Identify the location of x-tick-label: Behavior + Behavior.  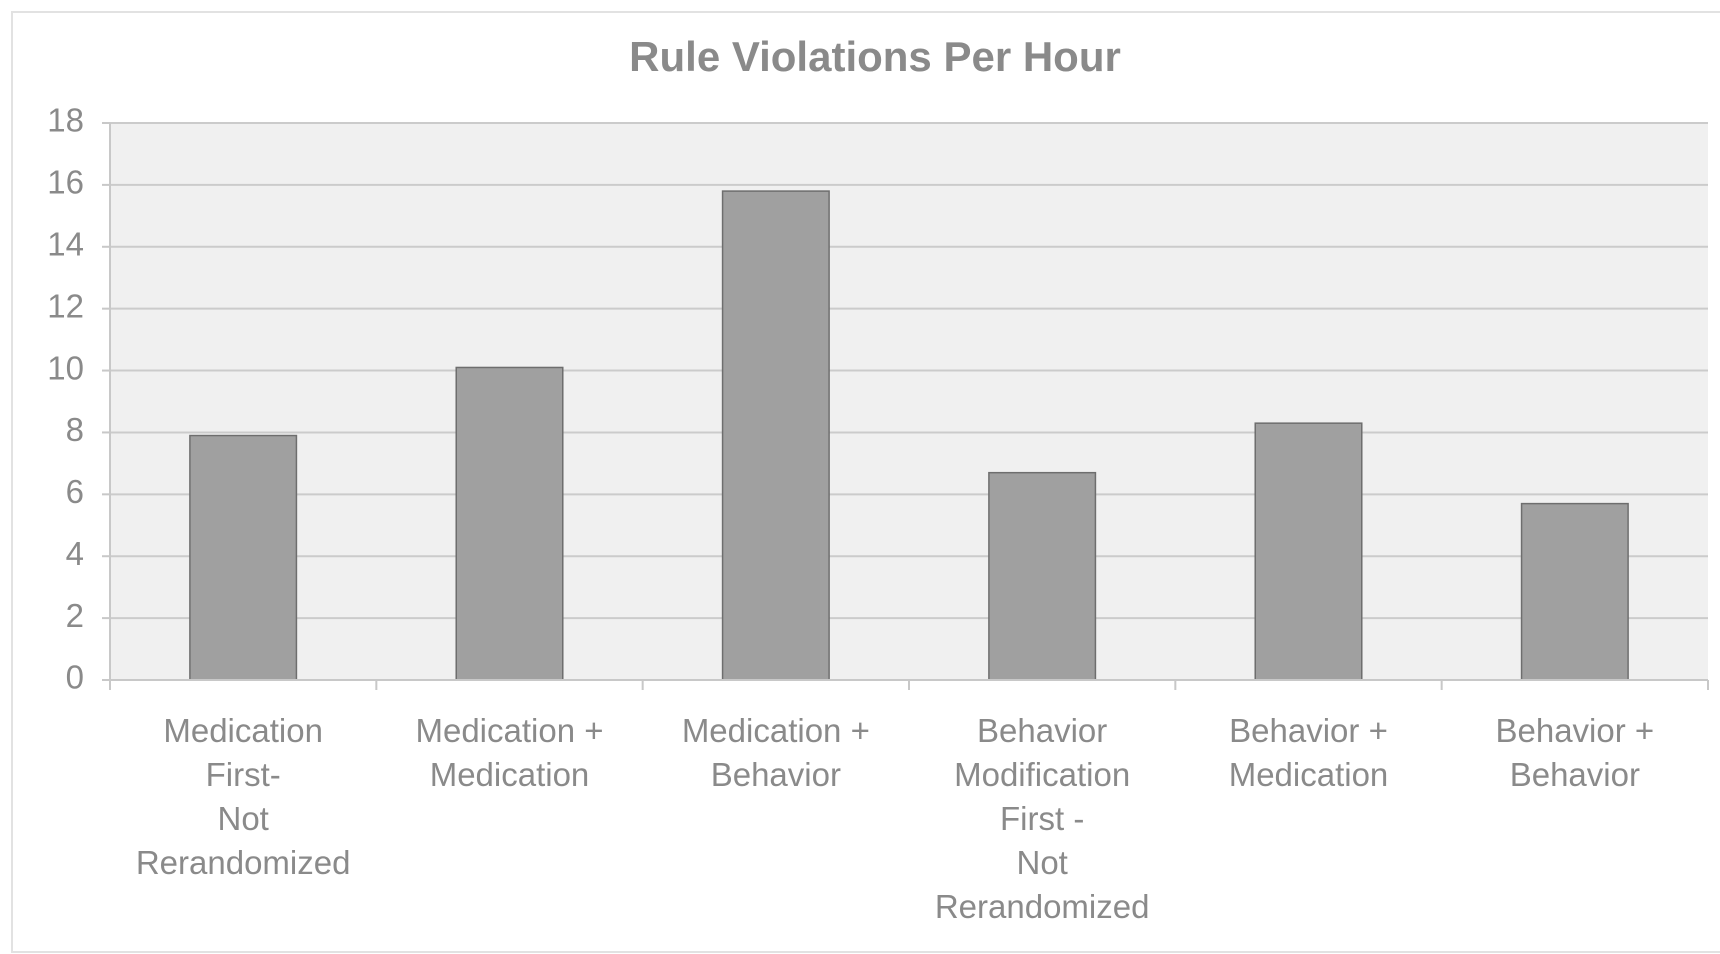
(1574, 752).